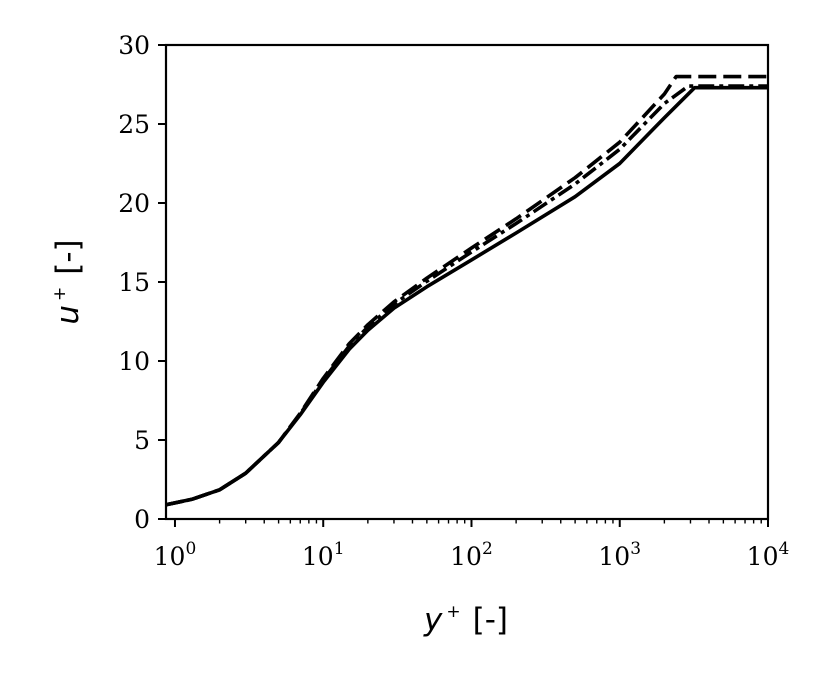  Describe the element at coordinates (142, 519) in the screenshot. I see `y-tick-label: 0` at that location.